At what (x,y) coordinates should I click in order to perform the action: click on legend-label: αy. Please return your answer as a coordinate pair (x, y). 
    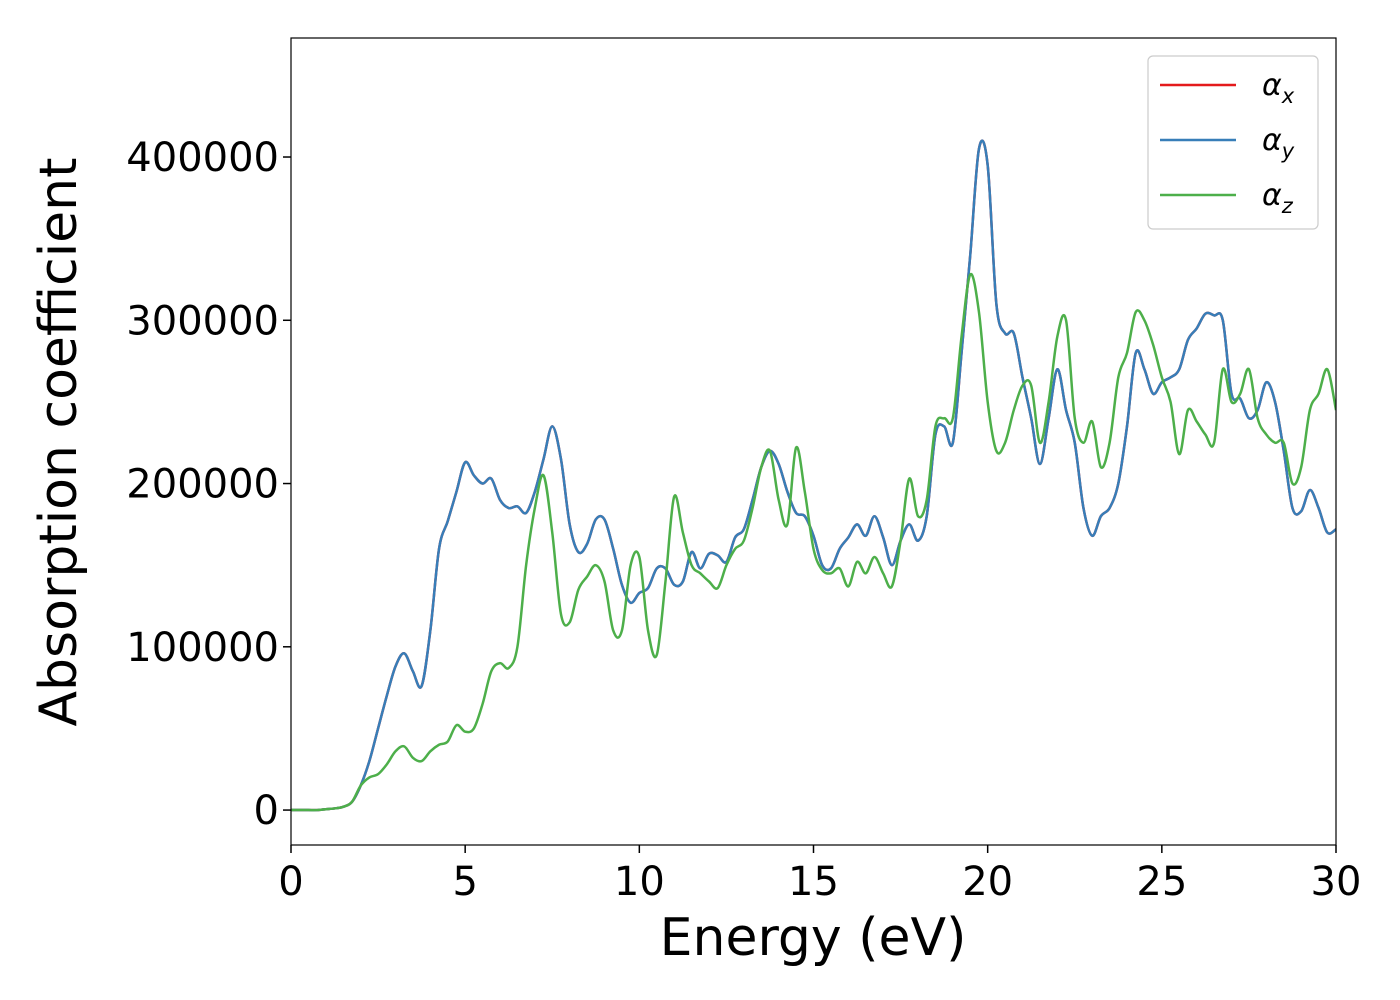
    Looking at the image, I should click on (1278, 143).